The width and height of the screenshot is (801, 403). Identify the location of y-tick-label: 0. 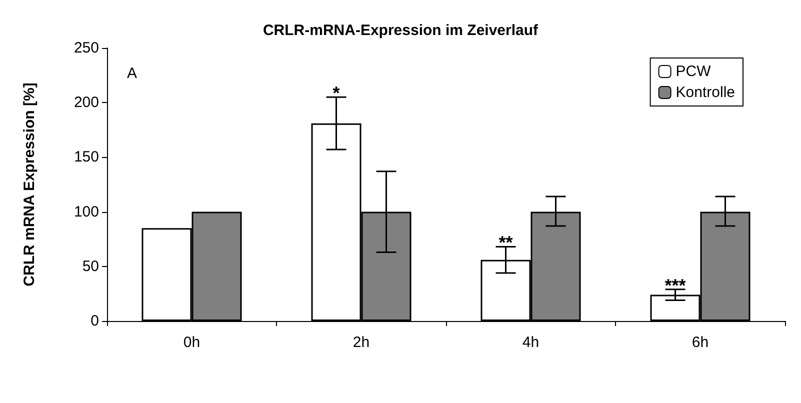
(94, 321).